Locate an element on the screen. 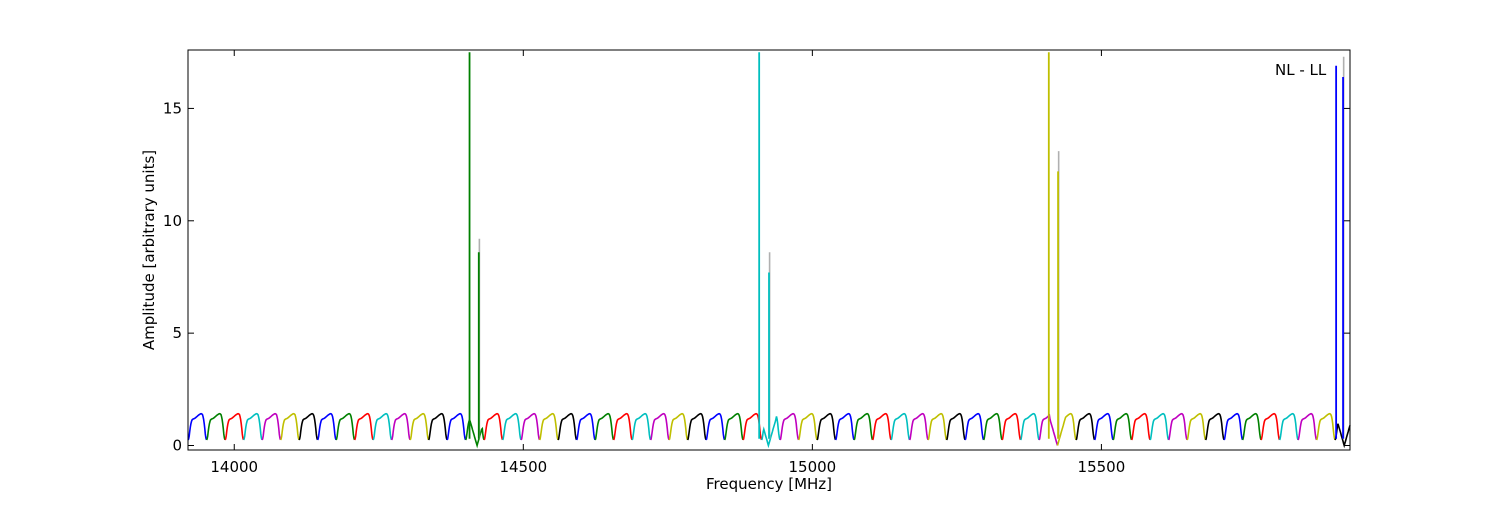  x-tick-label: 15500 is located at coordinates (1102, 467).